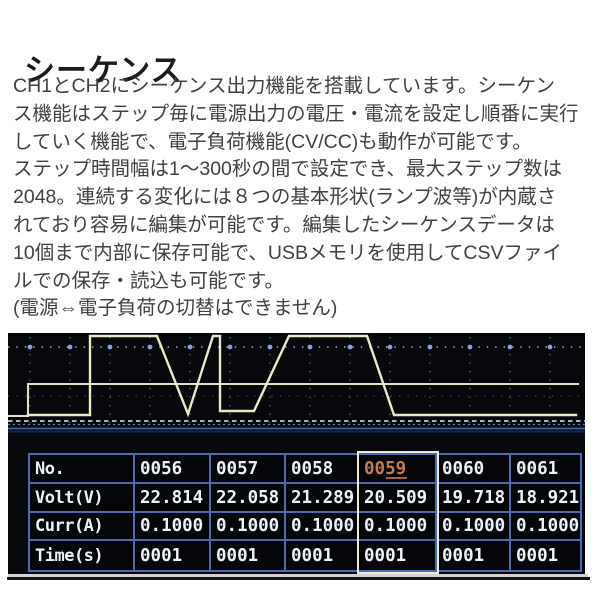 The image size is (600, 600). Describe the element at coordinates (474, 498) in the screenshot. I see `table-cell: 19.718` at that location.